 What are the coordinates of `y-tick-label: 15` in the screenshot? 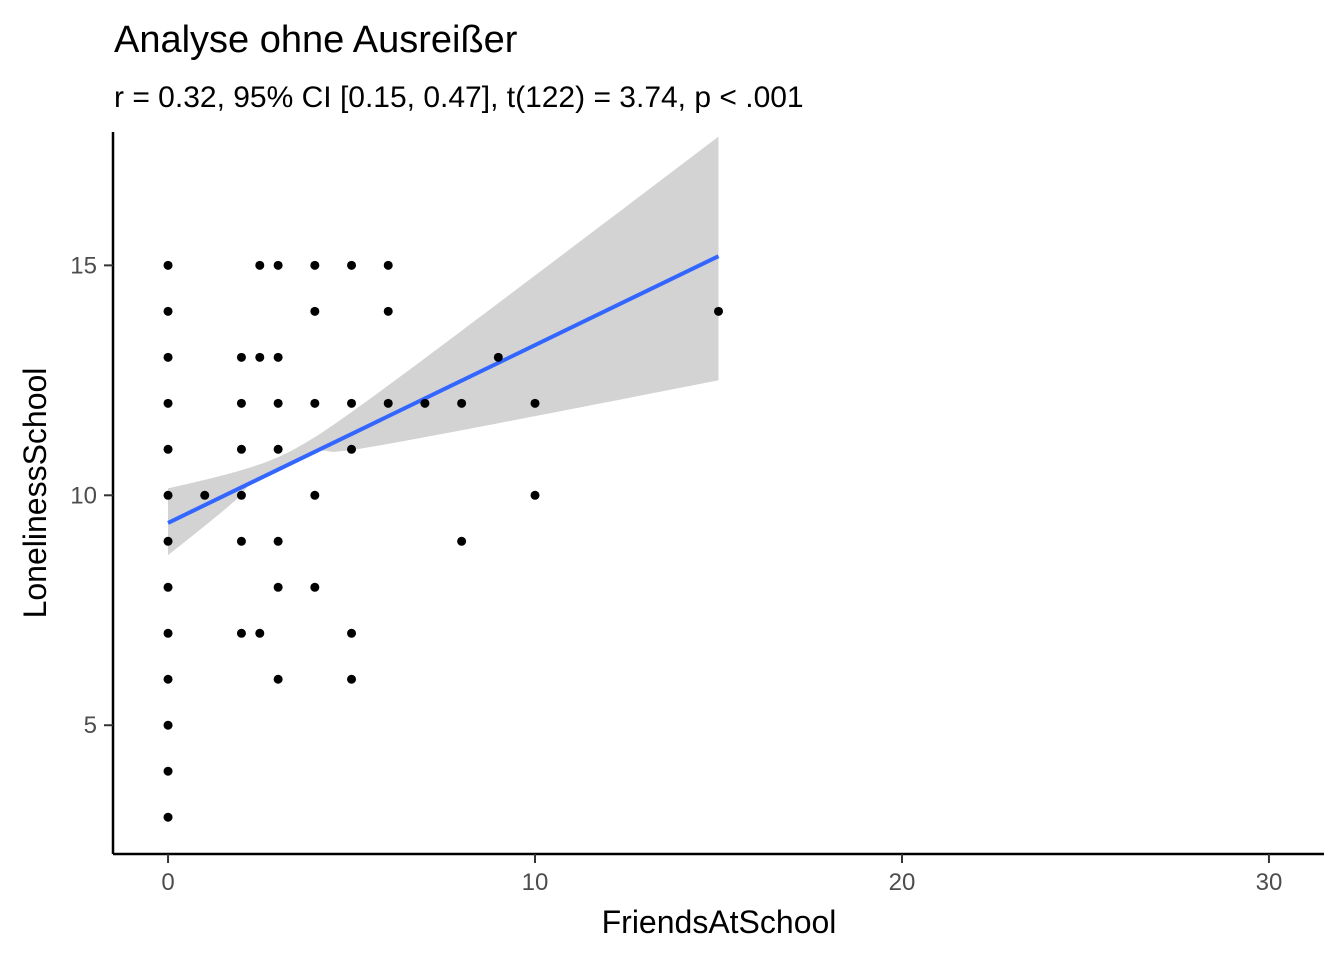 It's located at (83, 265).